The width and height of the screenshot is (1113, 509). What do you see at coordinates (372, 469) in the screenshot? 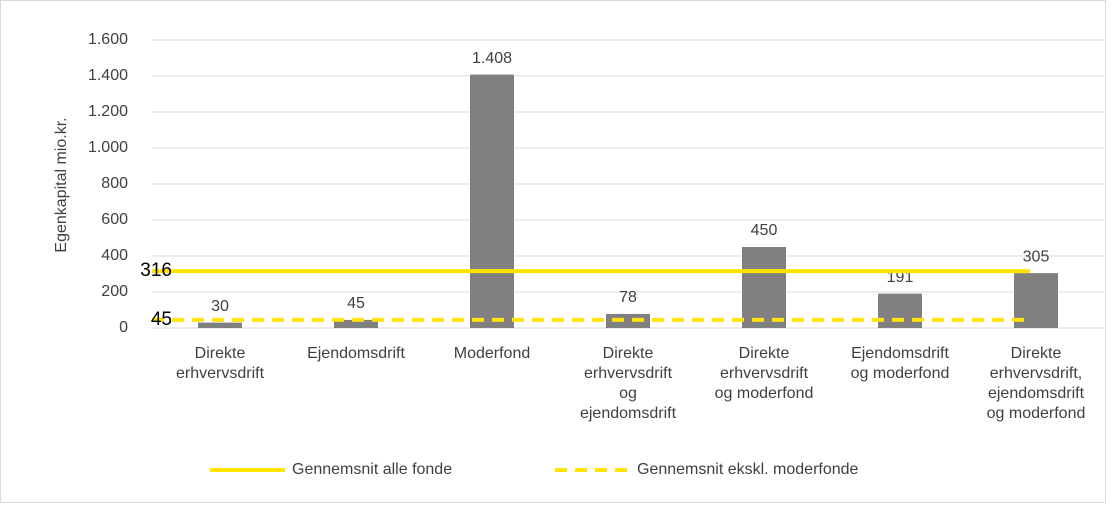
I see `legend-label: Gennemsnit alle fonde` at bounding box center [372, 469].